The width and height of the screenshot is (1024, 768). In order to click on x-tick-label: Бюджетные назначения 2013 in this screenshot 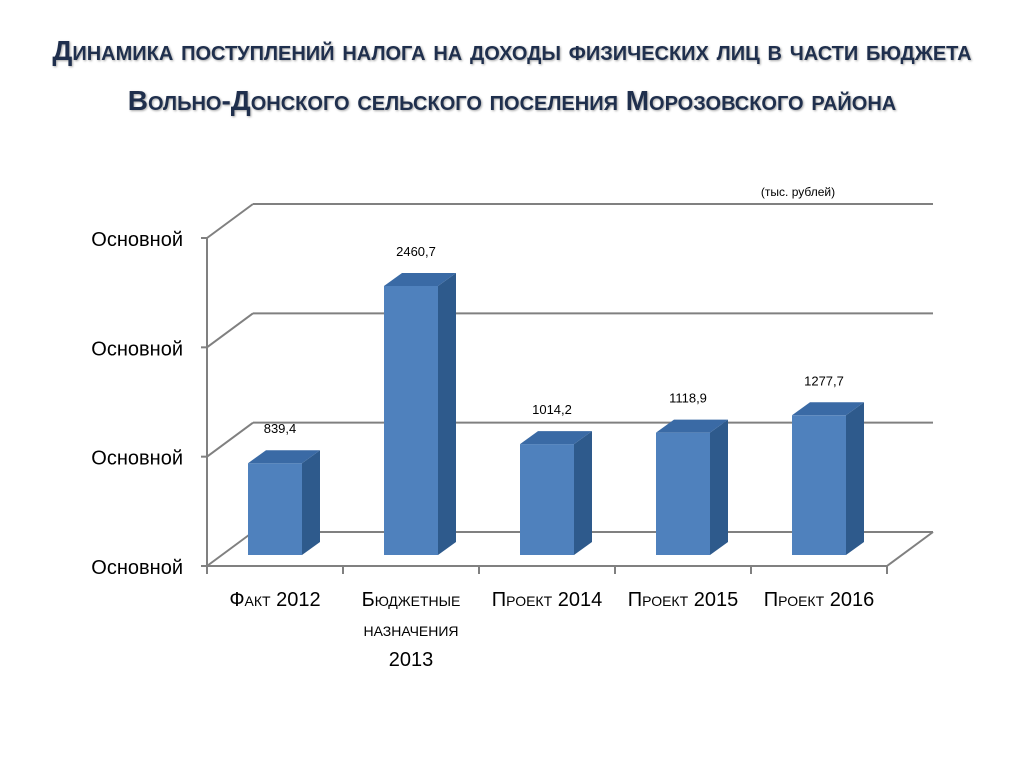, I will do `click(411, 630)`.